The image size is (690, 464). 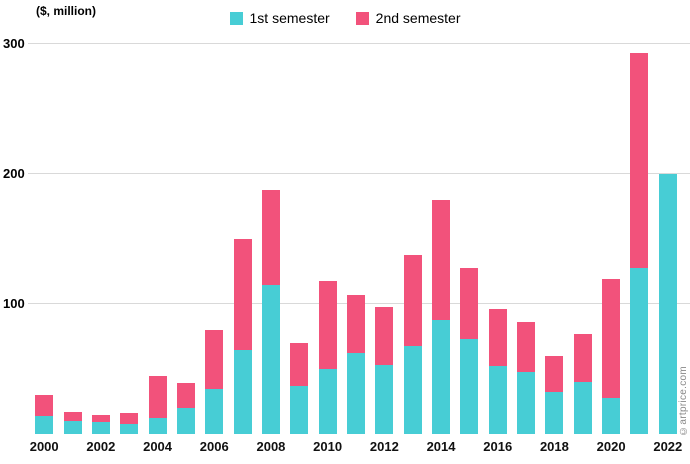 What do you see at coordinates (44, 424) in the screenshot?
I see `bar-2000-1st-semester` at bounding box center [44, 424].